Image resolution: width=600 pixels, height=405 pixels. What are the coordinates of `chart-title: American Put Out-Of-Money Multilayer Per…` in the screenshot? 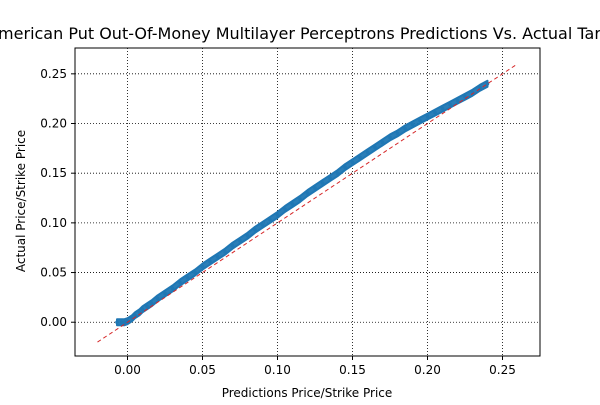 It's located at (300, 33).